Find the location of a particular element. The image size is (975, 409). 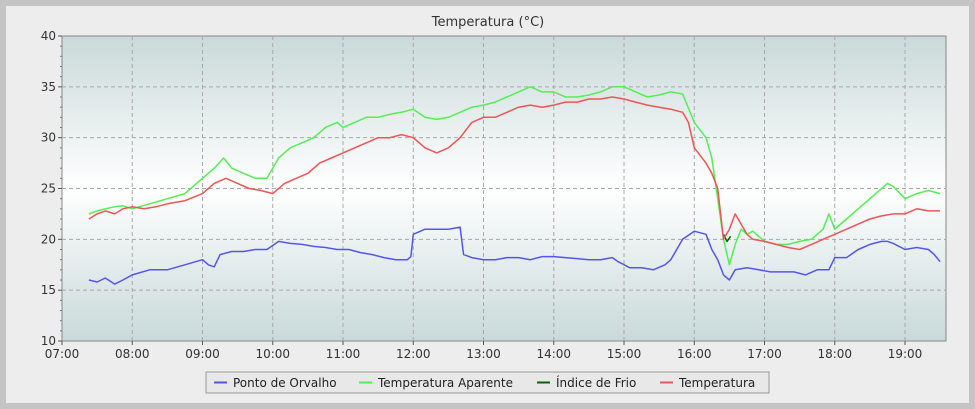

legend-box is located at coordinates (487, 382).